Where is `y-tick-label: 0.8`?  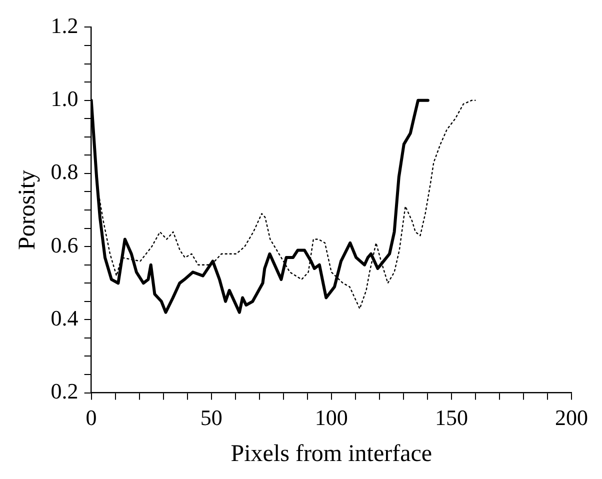
y-tick-label: 0.8 is located at coordinates (64, 171).